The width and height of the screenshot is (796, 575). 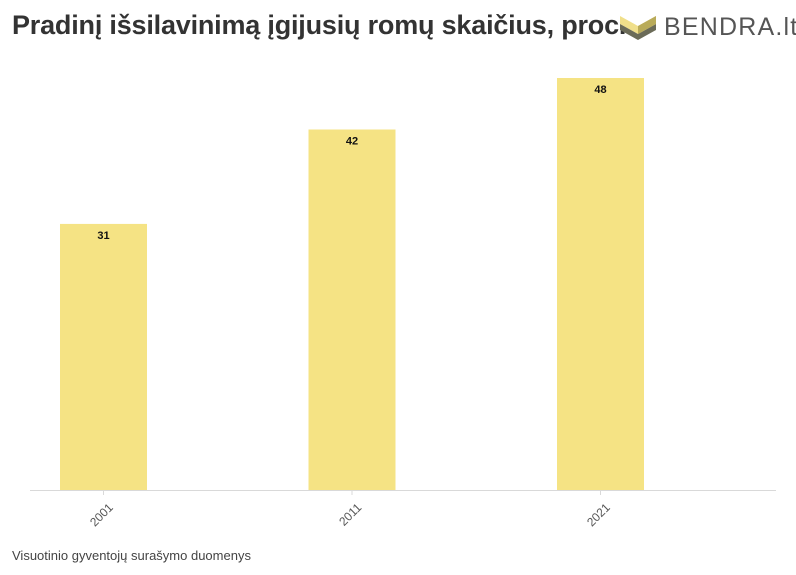 What do you see at coordinates (103, 236) in the screenshot?
I see `data-label-2001: 31` at bounding box center [103, 236].